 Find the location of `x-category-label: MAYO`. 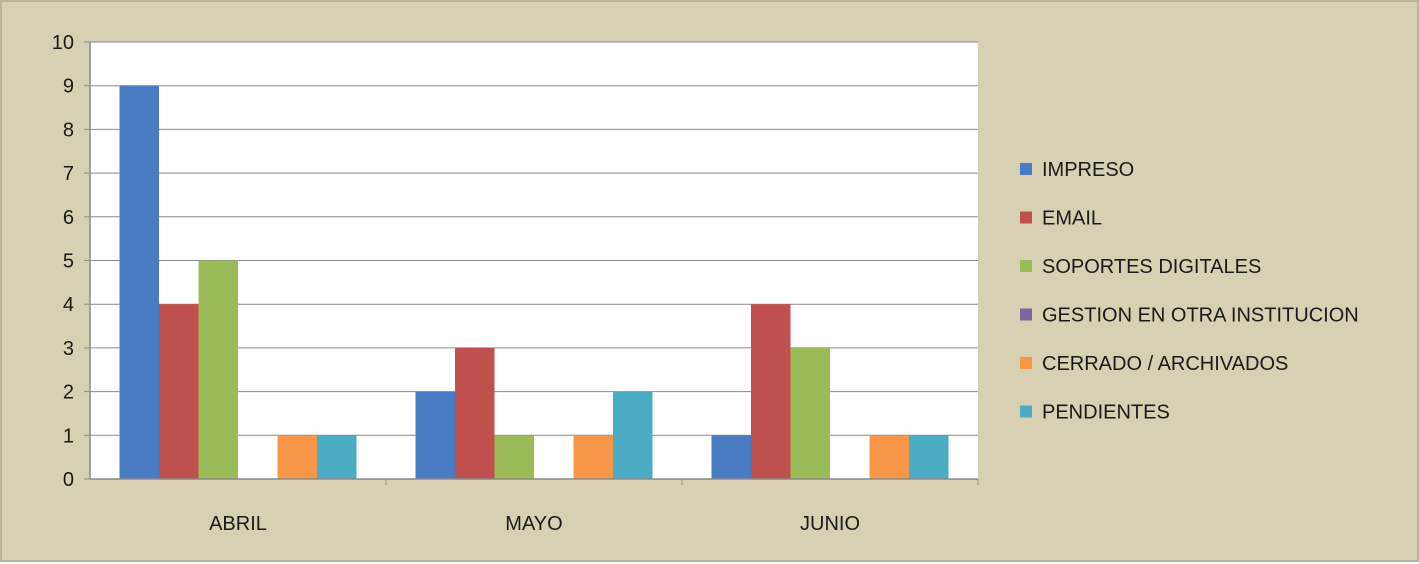

x-category-label: MAYO is located at coordinates (533, 524).